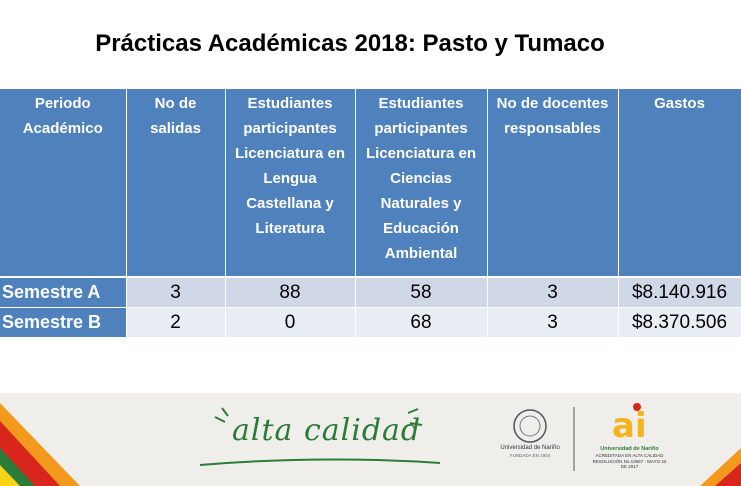  What do you see at coordinates (637, 407) in the screenshot?
I see `ai-logo-dot-icon` at bounding box center [637, 407].